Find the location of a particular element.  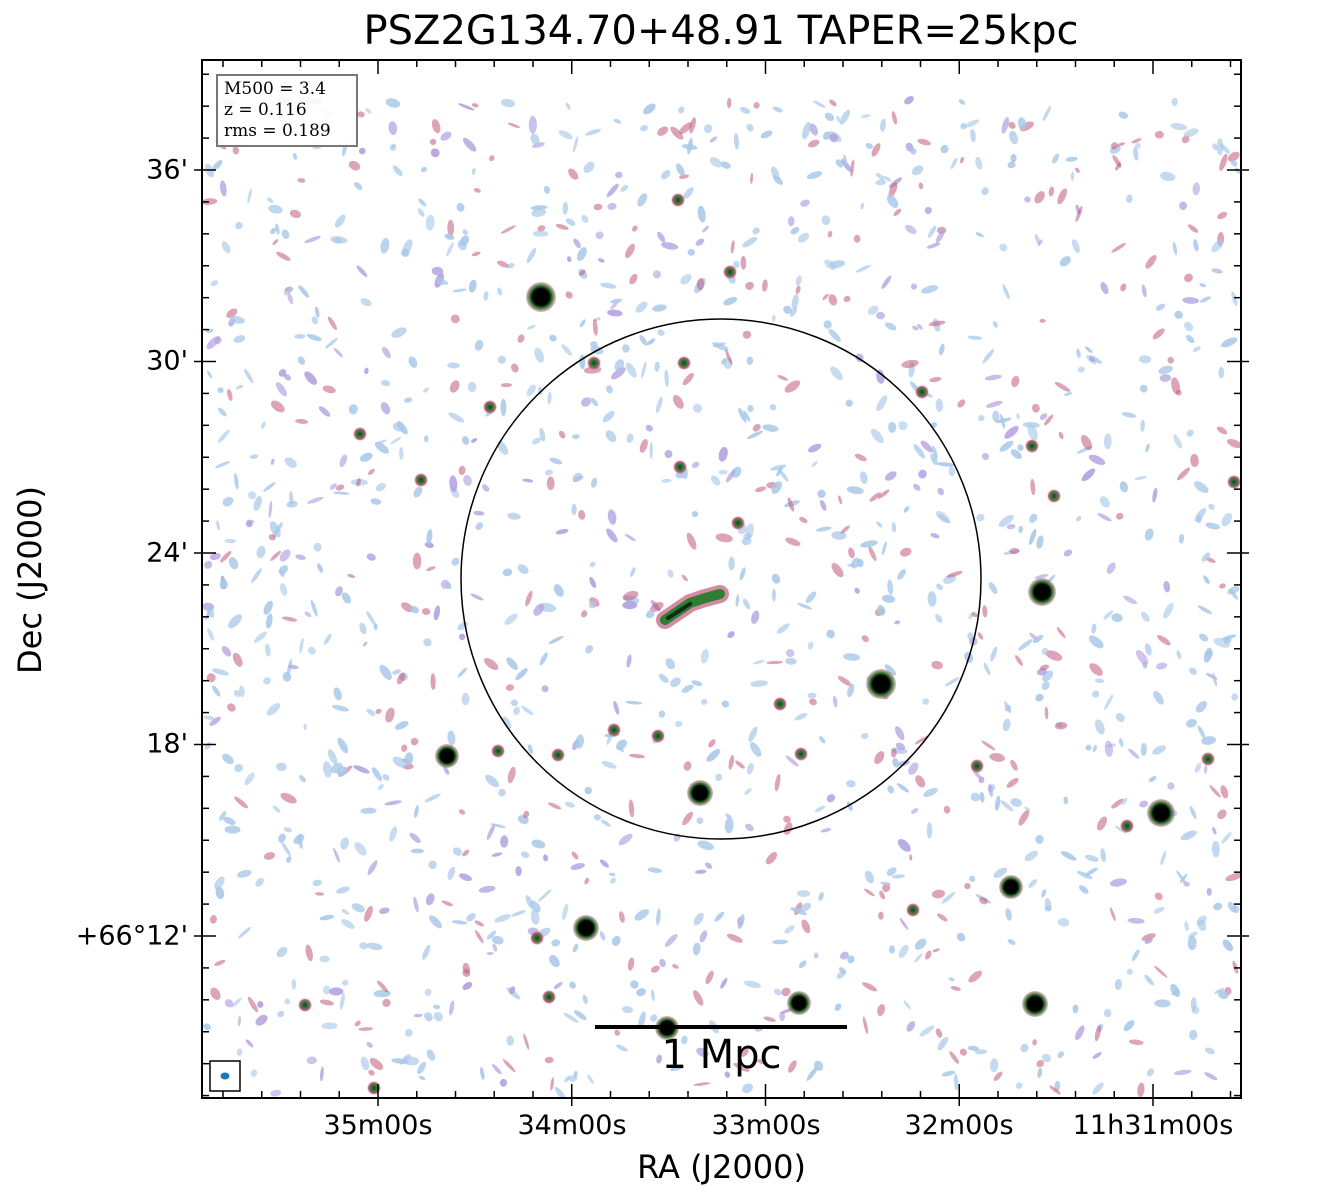

bright-point-source is located at coordinates (700, 793).